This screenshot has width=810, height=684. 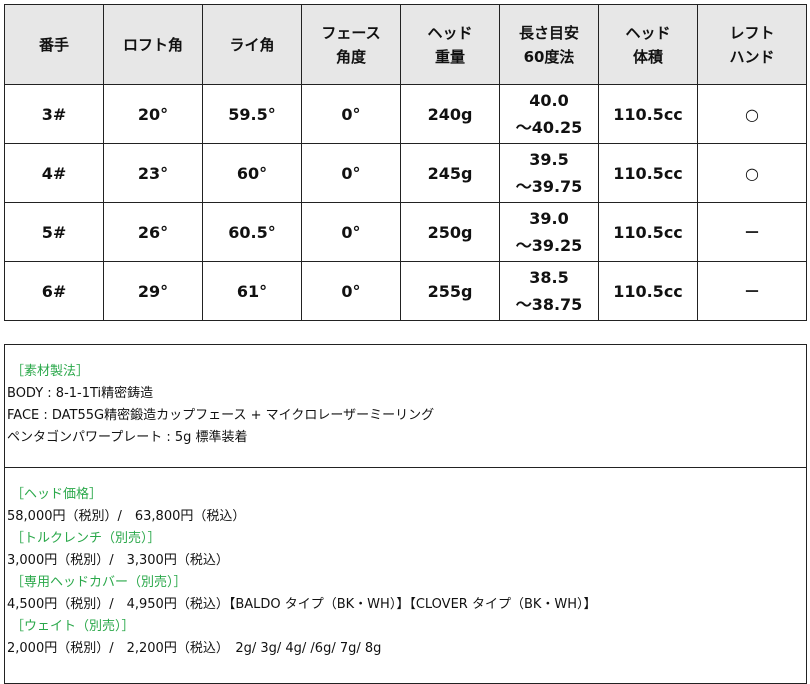 What do you see at coordinates (350, 56) in the screenshot?
I see `column-header-label: 角度` at bounding box center [350, 56].